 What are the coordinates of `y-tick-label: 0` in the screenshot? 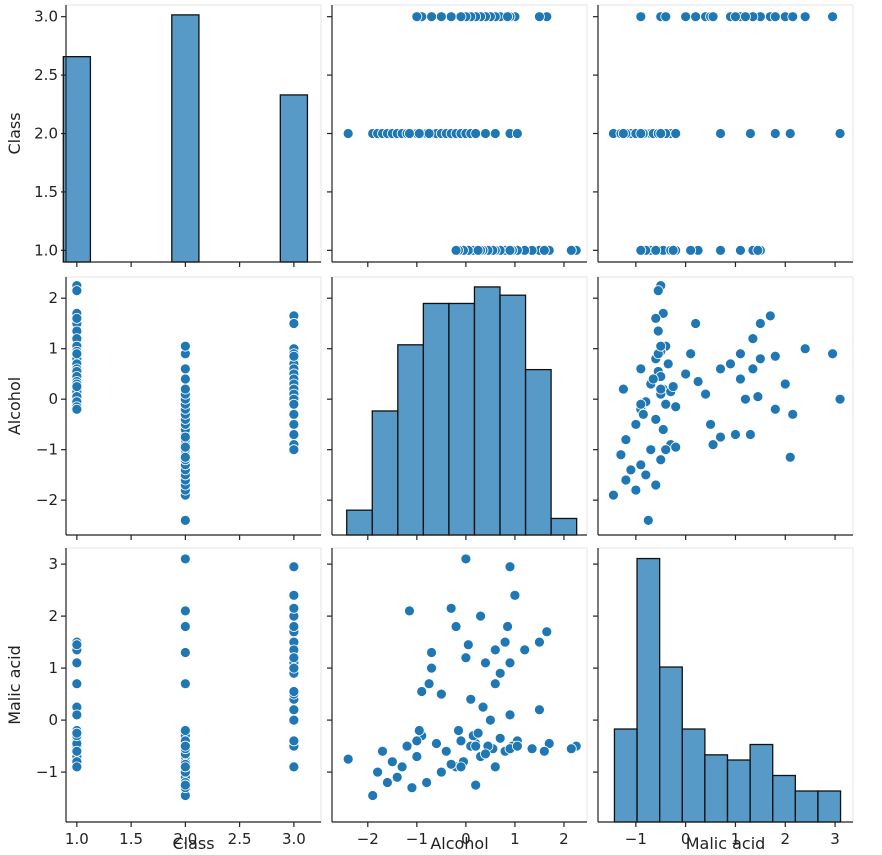 It's located at (53, 720).